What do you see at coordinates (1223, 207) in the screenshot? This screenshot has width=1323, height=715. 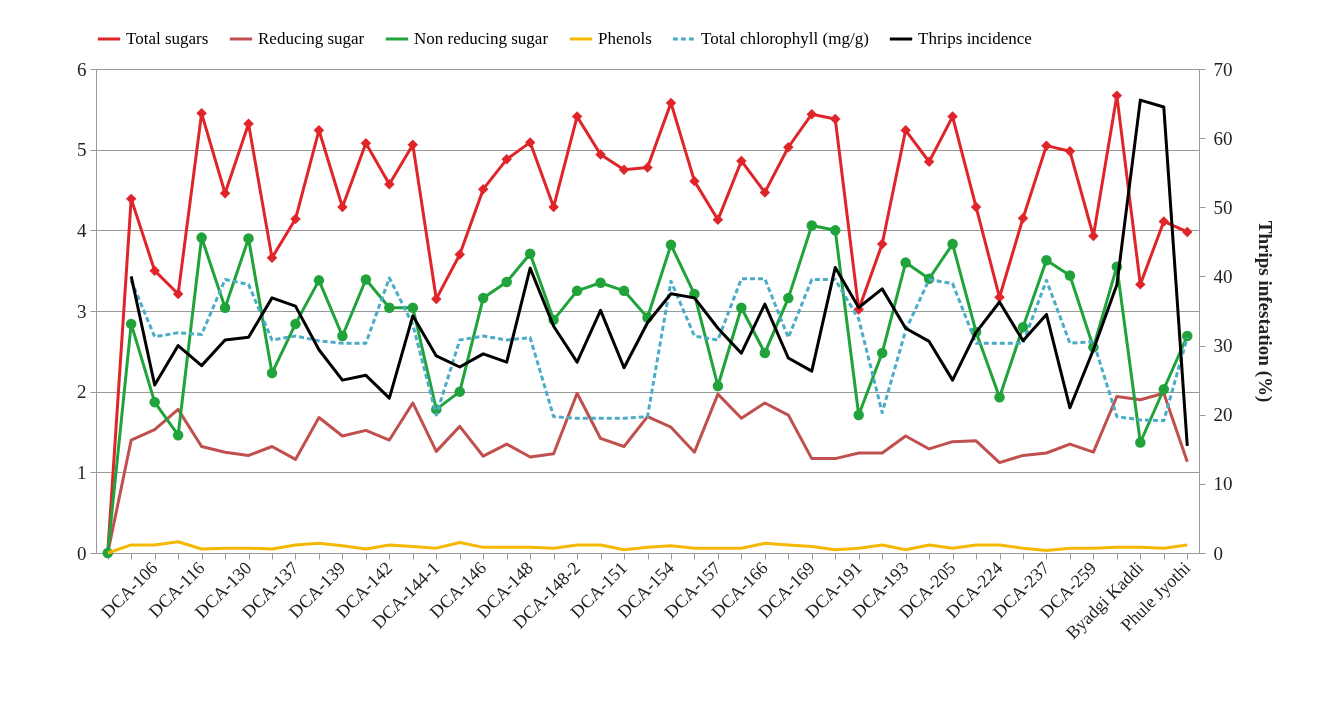 I see `y2-tick-label: 50` at bounding box center [1223, 207].